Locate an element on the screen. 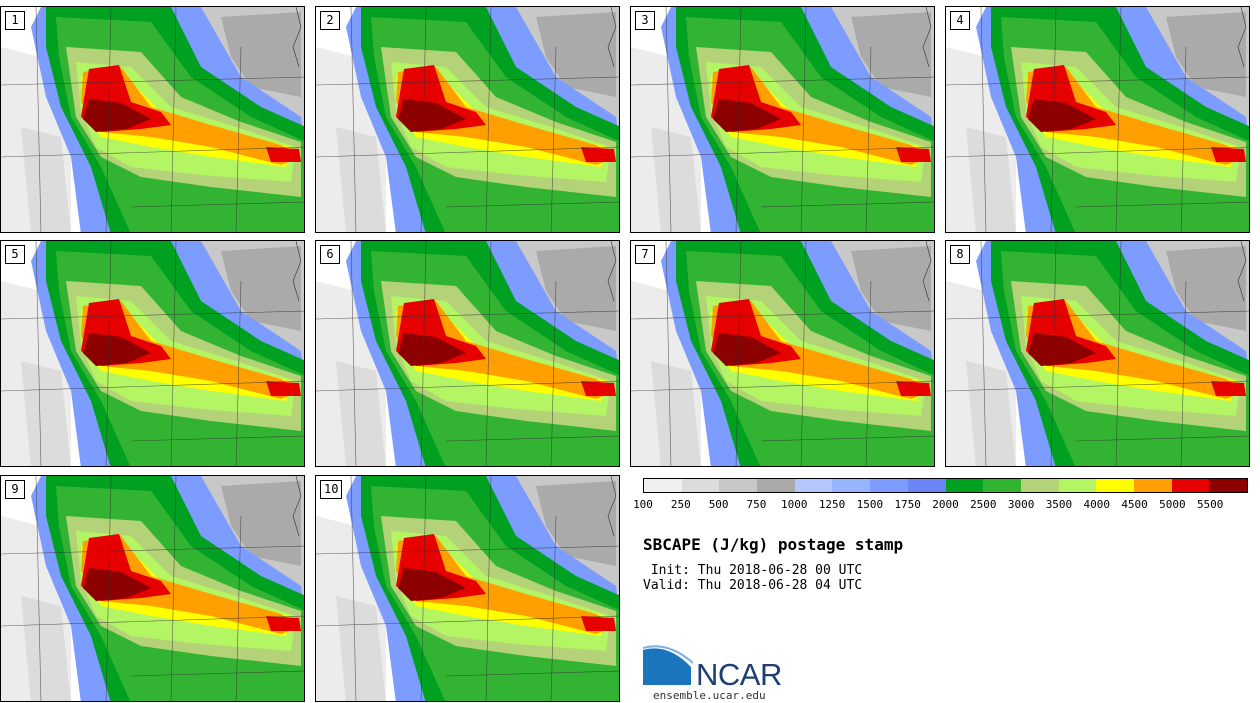 This screenshot has height=703, width=1260. plot-title: SBCAPE (J/kg) postage stamp is located at coordinates (773, 544).